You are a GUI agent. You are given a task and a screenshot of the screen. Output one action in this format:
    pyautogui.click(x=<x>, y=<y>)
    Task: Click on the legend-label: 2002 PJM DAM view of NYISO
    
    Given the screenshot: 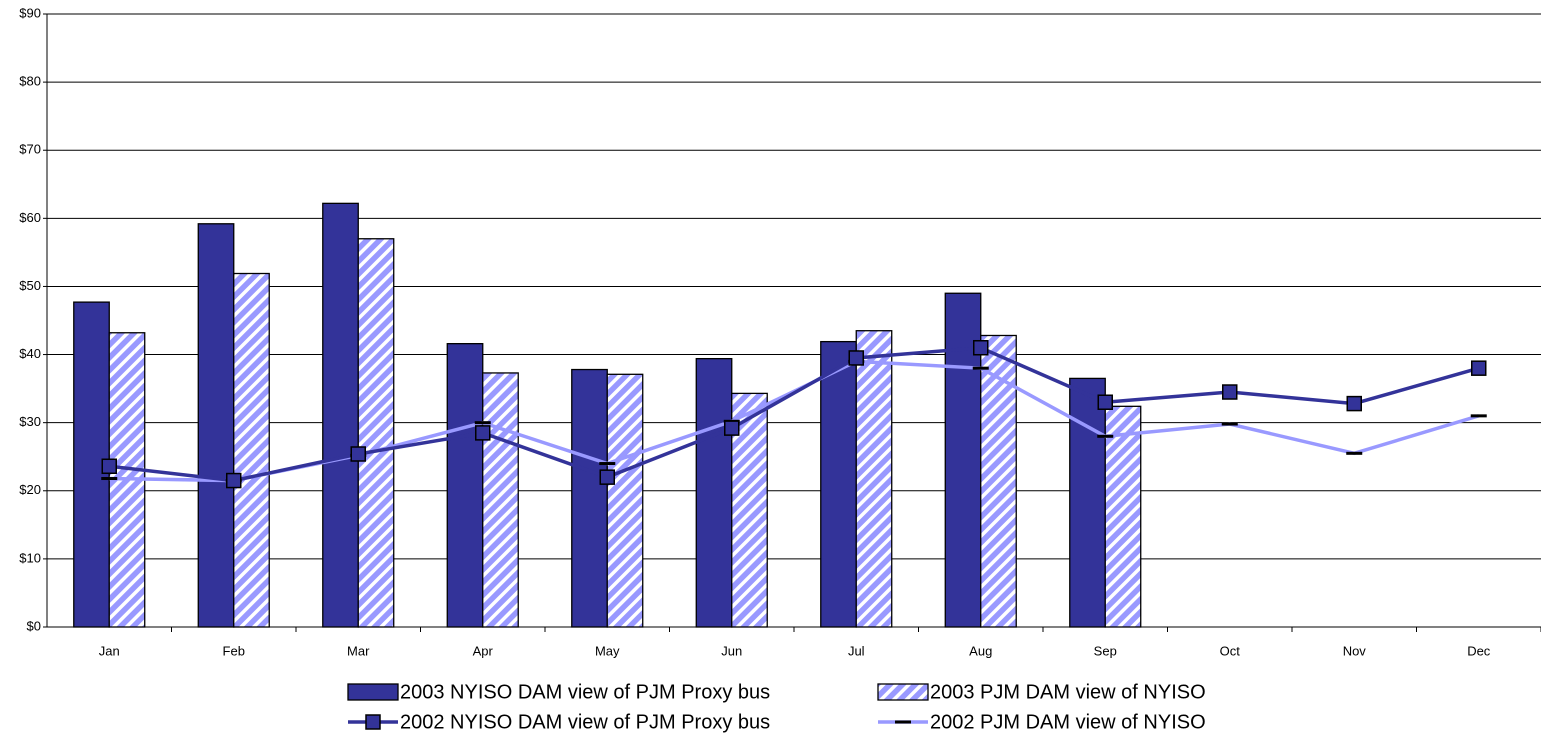 What is the action you would take?
    pyautogui.click(x=1068, y=722)
    